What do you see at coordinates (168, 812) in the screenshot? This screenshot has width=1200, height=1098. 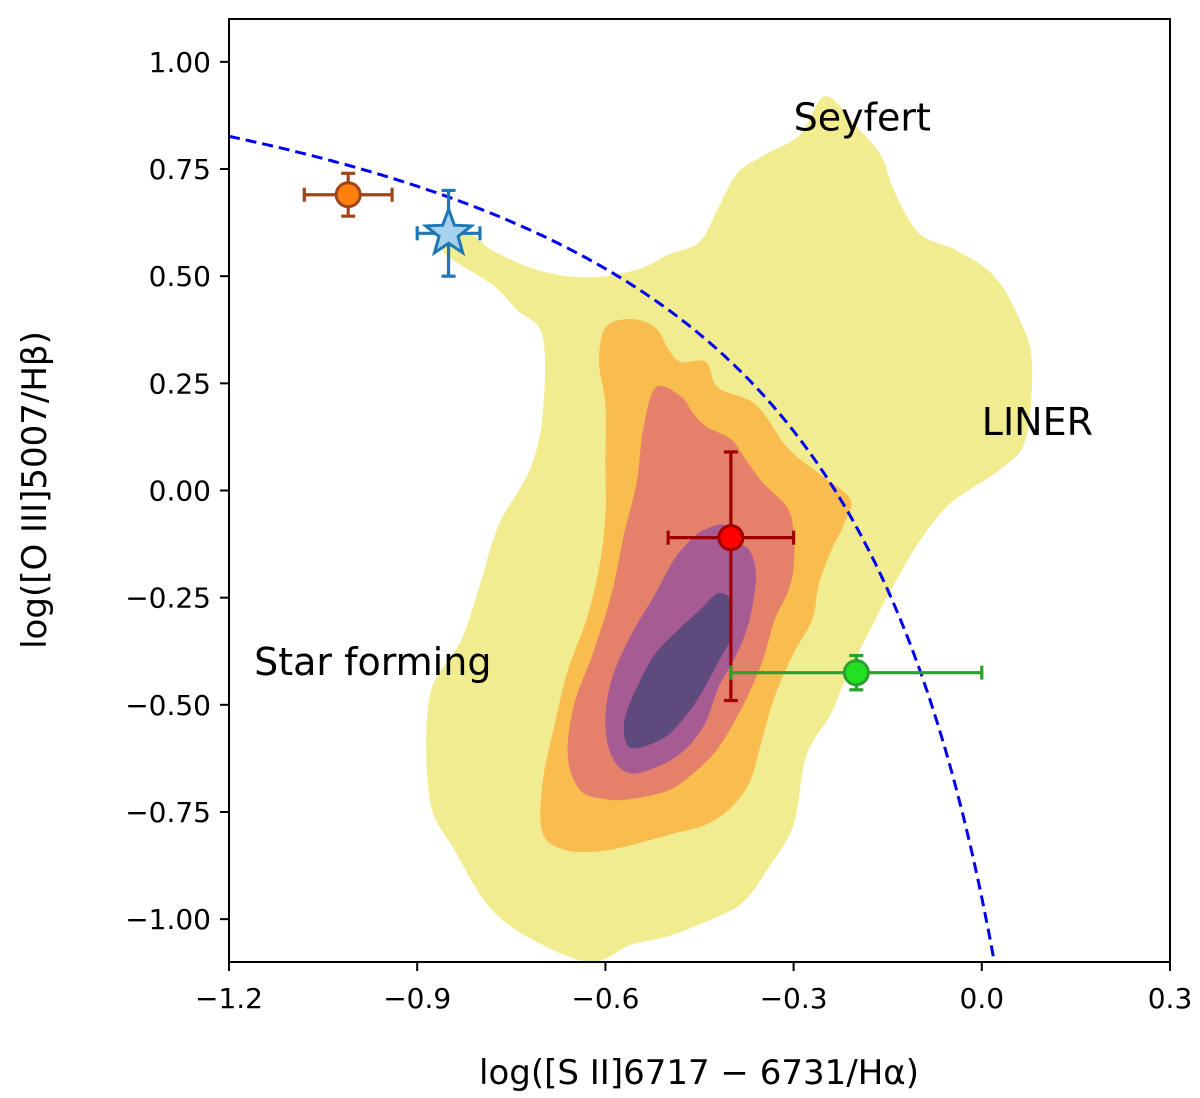 I see `y-tick-label: −0.75` at bounding box center [168, 812].